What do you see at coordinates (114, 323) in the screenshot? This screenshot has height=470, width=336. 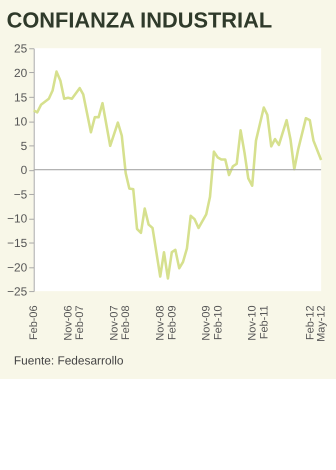 I see `x-tick-label: Nov-07` at bounding box center [114, 323].